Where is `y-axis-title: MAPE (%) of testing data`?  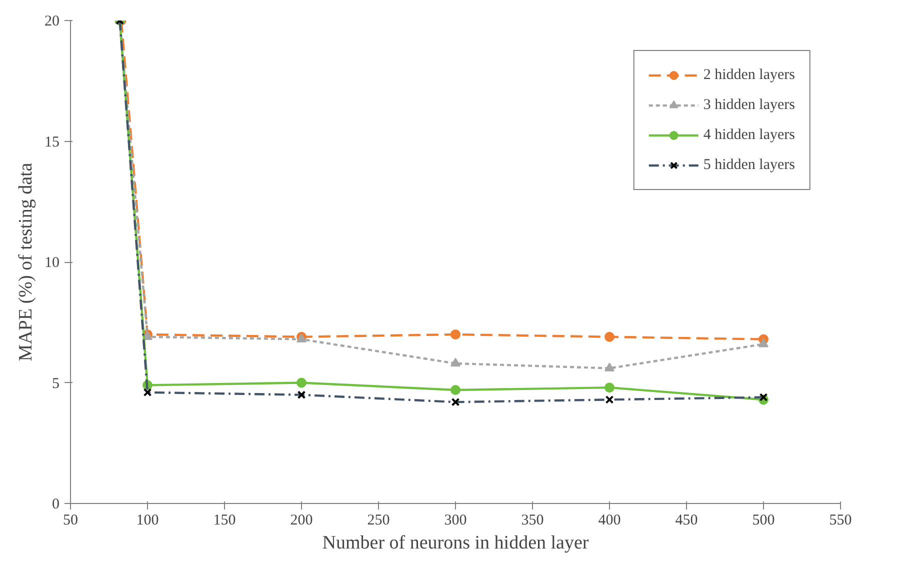
y-axis-title: MAPE (%) of testing data is located at coordinates (26, 262).